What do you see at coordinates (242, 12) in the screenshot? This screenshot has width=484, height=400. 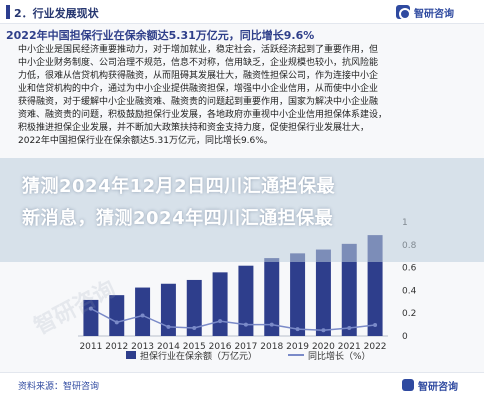 I see `section-header: 2．行业发展现状 智研咨询` at bounding box center [242, 12].